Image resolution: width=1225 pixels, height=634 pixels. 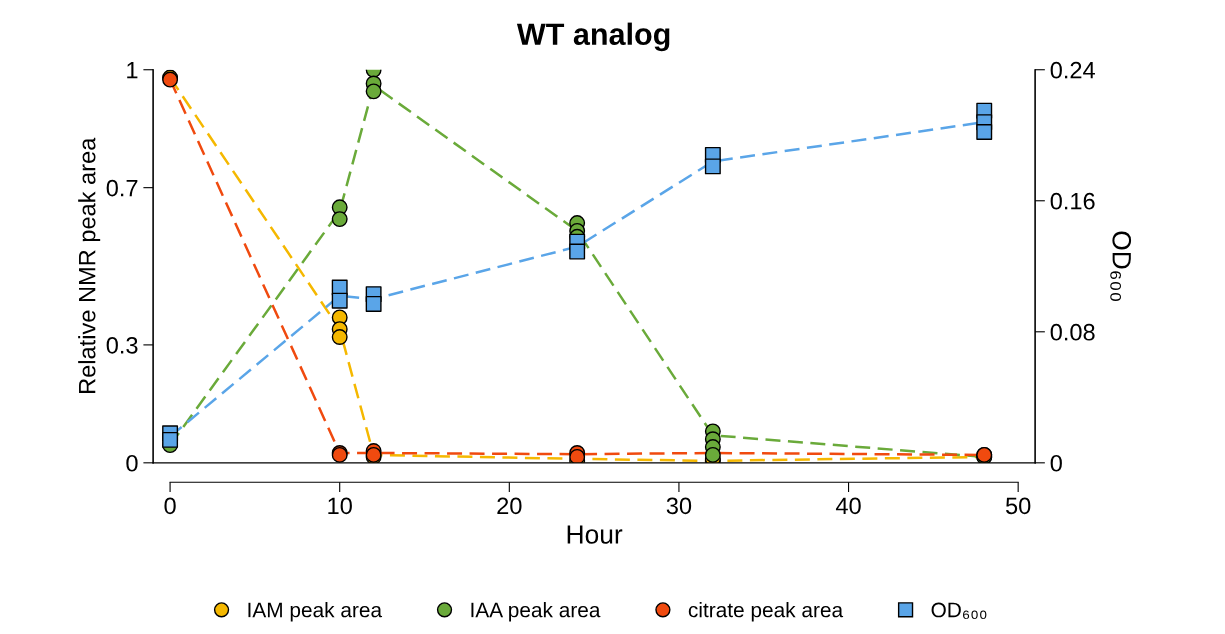 What do you see at coordinates (1072, 201) in the screenshot?
I see `y2-tick-label: 0.16` at bounding box center [1072, 201].